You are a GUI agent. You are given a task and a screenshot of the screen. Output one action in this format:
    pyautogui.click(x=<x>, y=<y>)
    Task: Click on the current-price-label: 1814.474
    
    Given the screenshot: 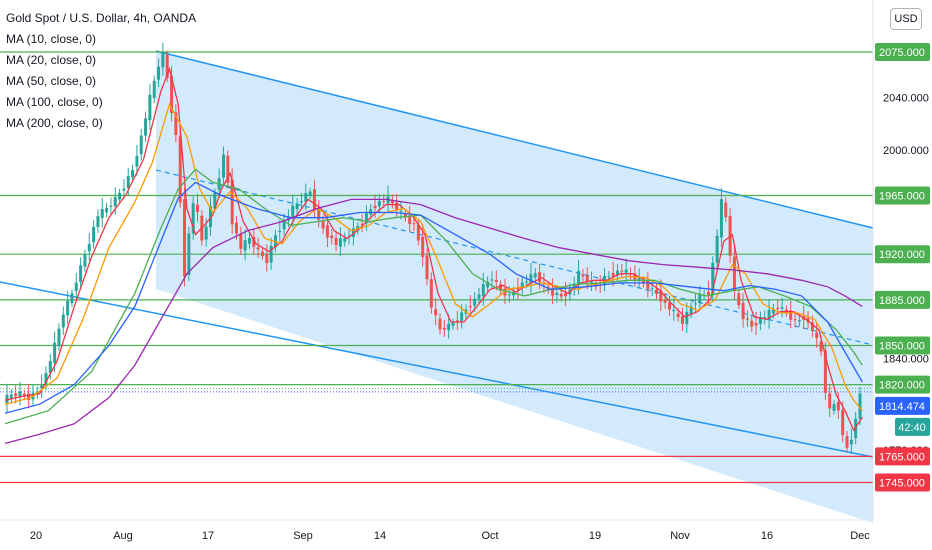 What is the action you would take?
    pyautogui.click(x=902, y=407)
    